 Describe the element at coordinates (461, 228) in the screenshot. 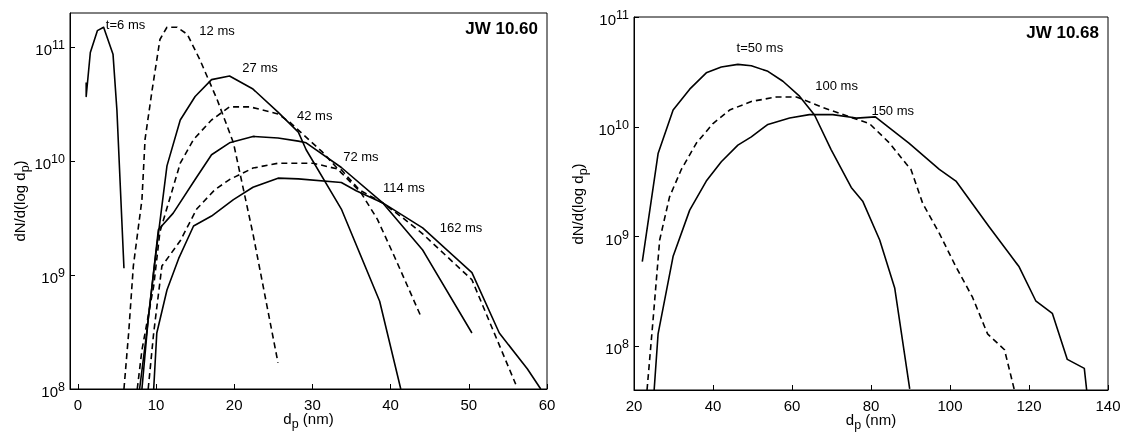

I see `annotation: 162 ms` at that location.